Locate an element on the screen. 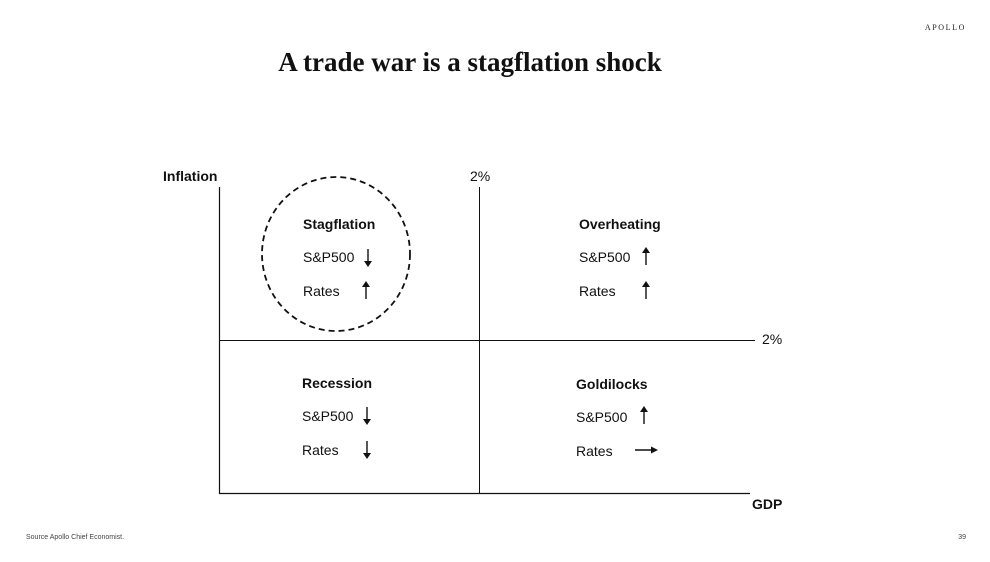 Image resolution: width=990 pixels, height=562 pixels. recession-sp500-label: S&P500 is located at coordinates (328, 416).